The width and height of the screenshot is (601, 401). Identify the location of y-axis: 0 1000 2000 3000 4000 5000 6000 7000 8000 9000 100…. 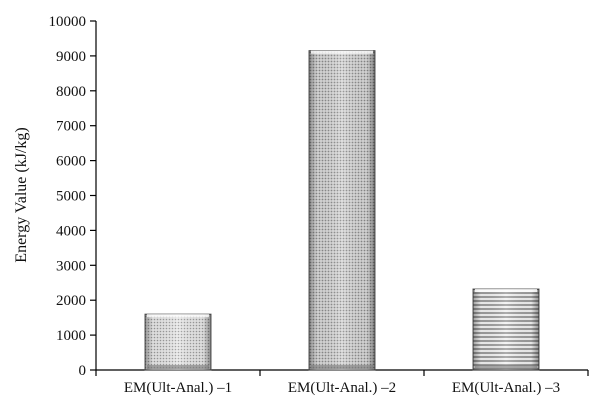
(73, 196).